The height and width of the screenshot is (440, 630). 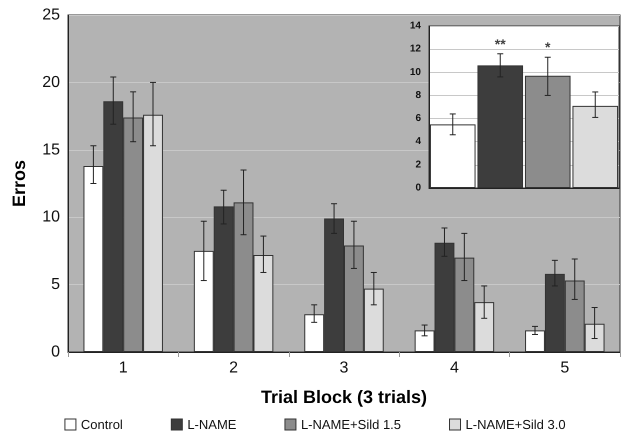 I want to click on y-axis-title: Erros, so click(x=19, y=184).